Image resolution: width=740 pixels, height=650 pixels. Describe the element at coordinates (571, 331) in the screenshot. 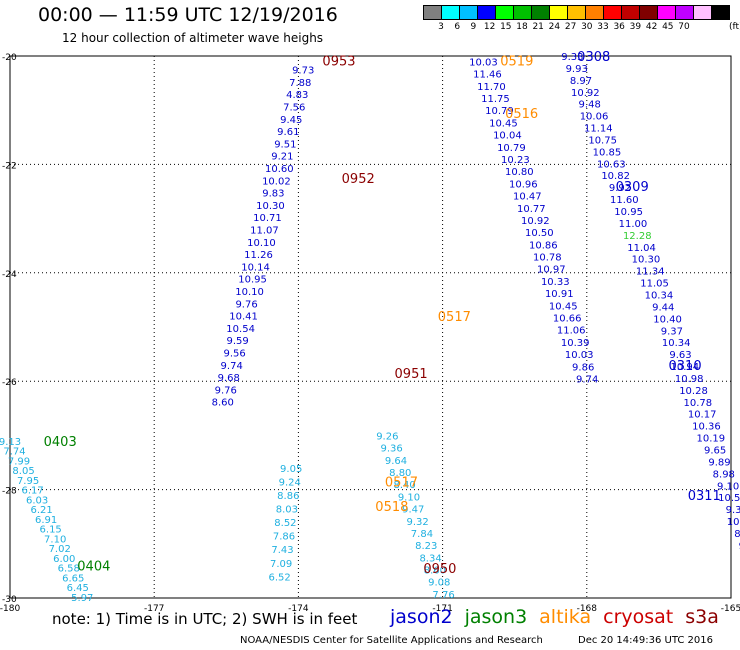

I see `wave-height-label: 11.06` at that location.